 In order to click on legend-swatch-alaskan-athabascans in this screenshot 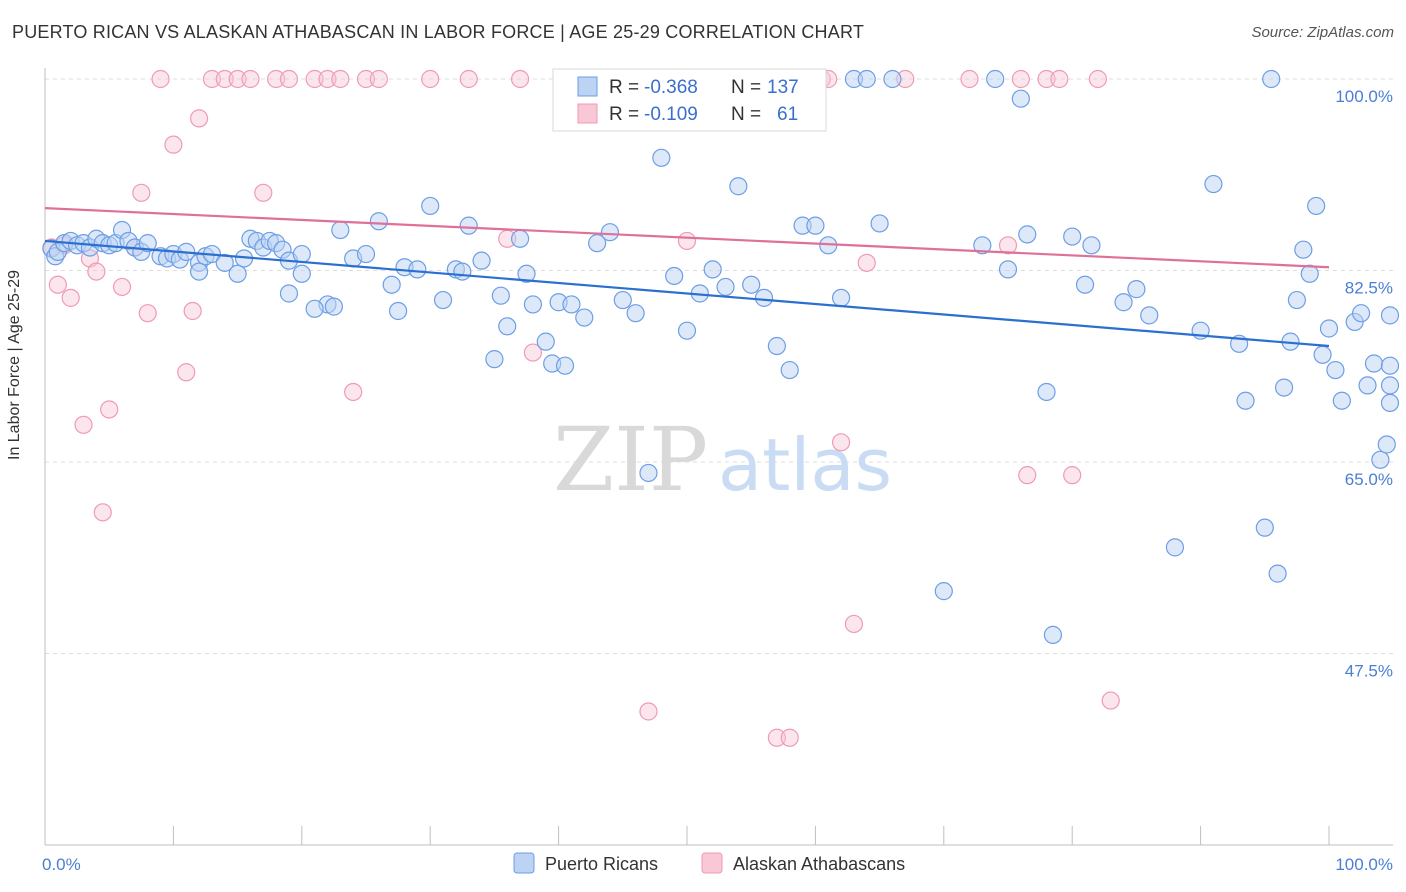, I will do `click(587, 113)`.